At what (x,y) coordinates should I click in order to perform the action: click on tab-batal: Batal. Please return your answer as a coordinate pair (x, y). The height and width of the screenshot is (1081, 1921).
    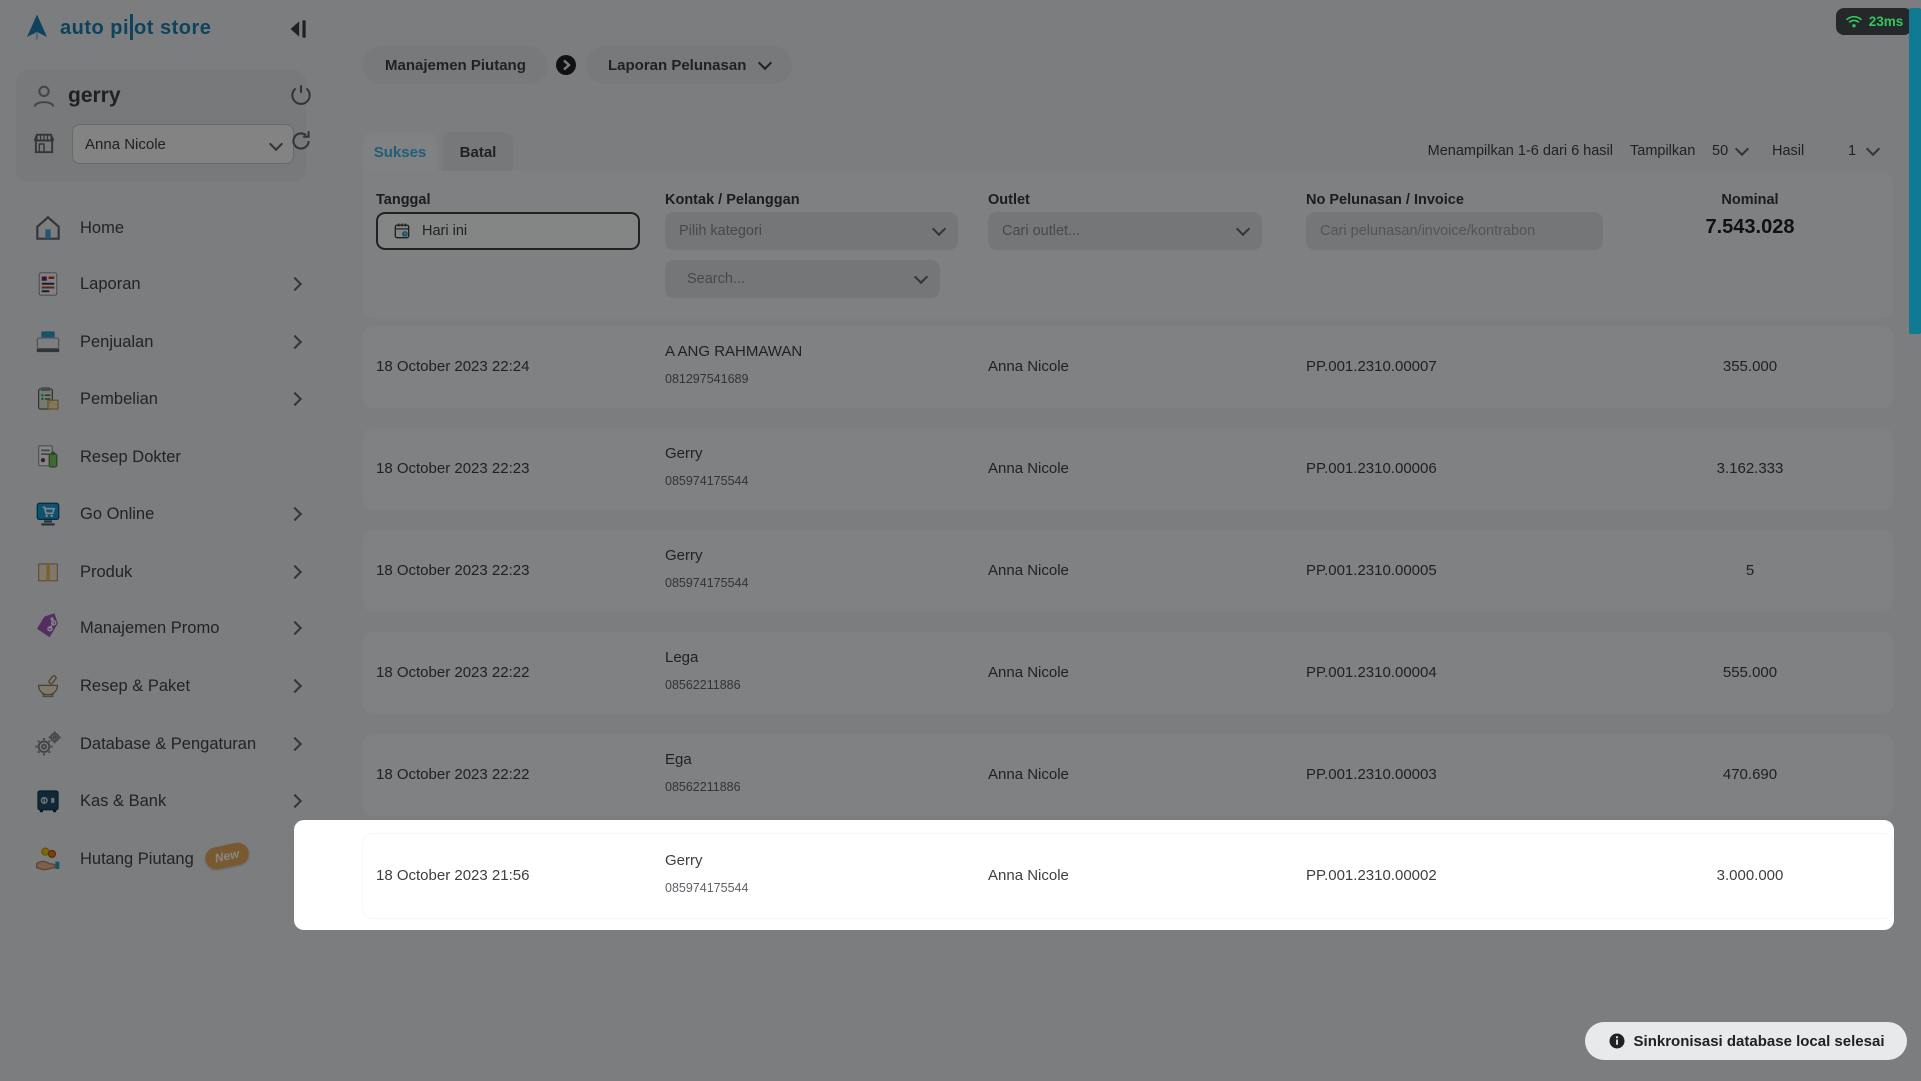
    Looking at the image, I should click on (478, 152).